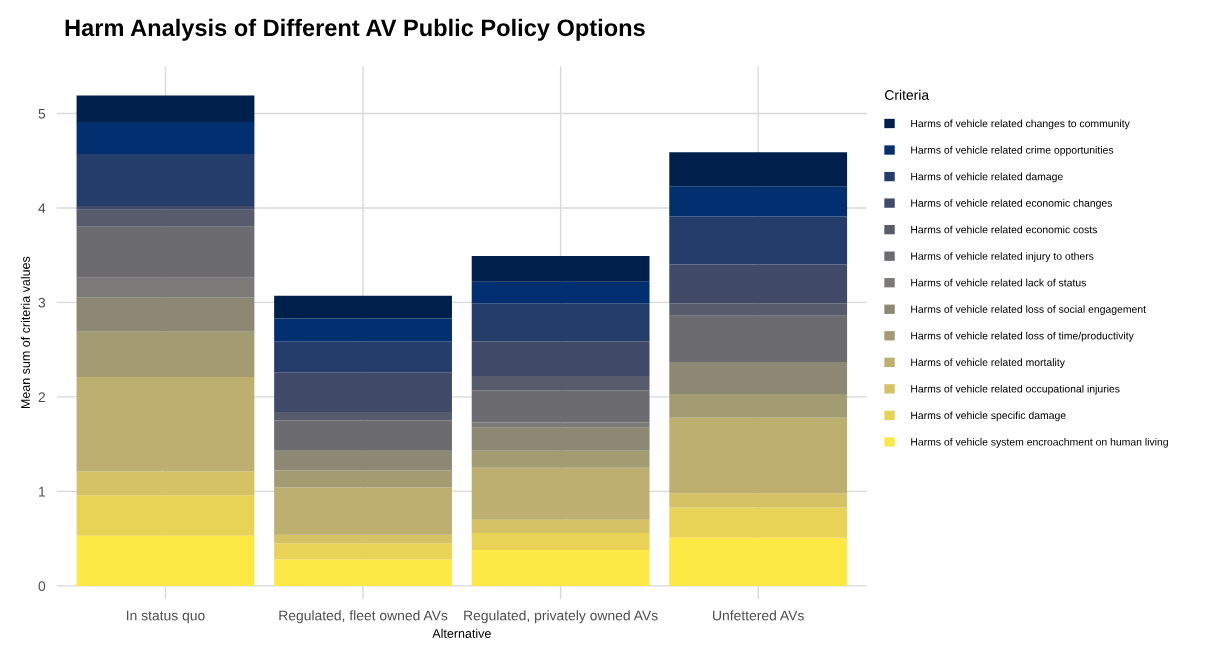  What do you see at coordinates (987, 177) in the screenshot?
I see `legend-label: Harms of vehicle related damage` at bounding box center [987, 177].